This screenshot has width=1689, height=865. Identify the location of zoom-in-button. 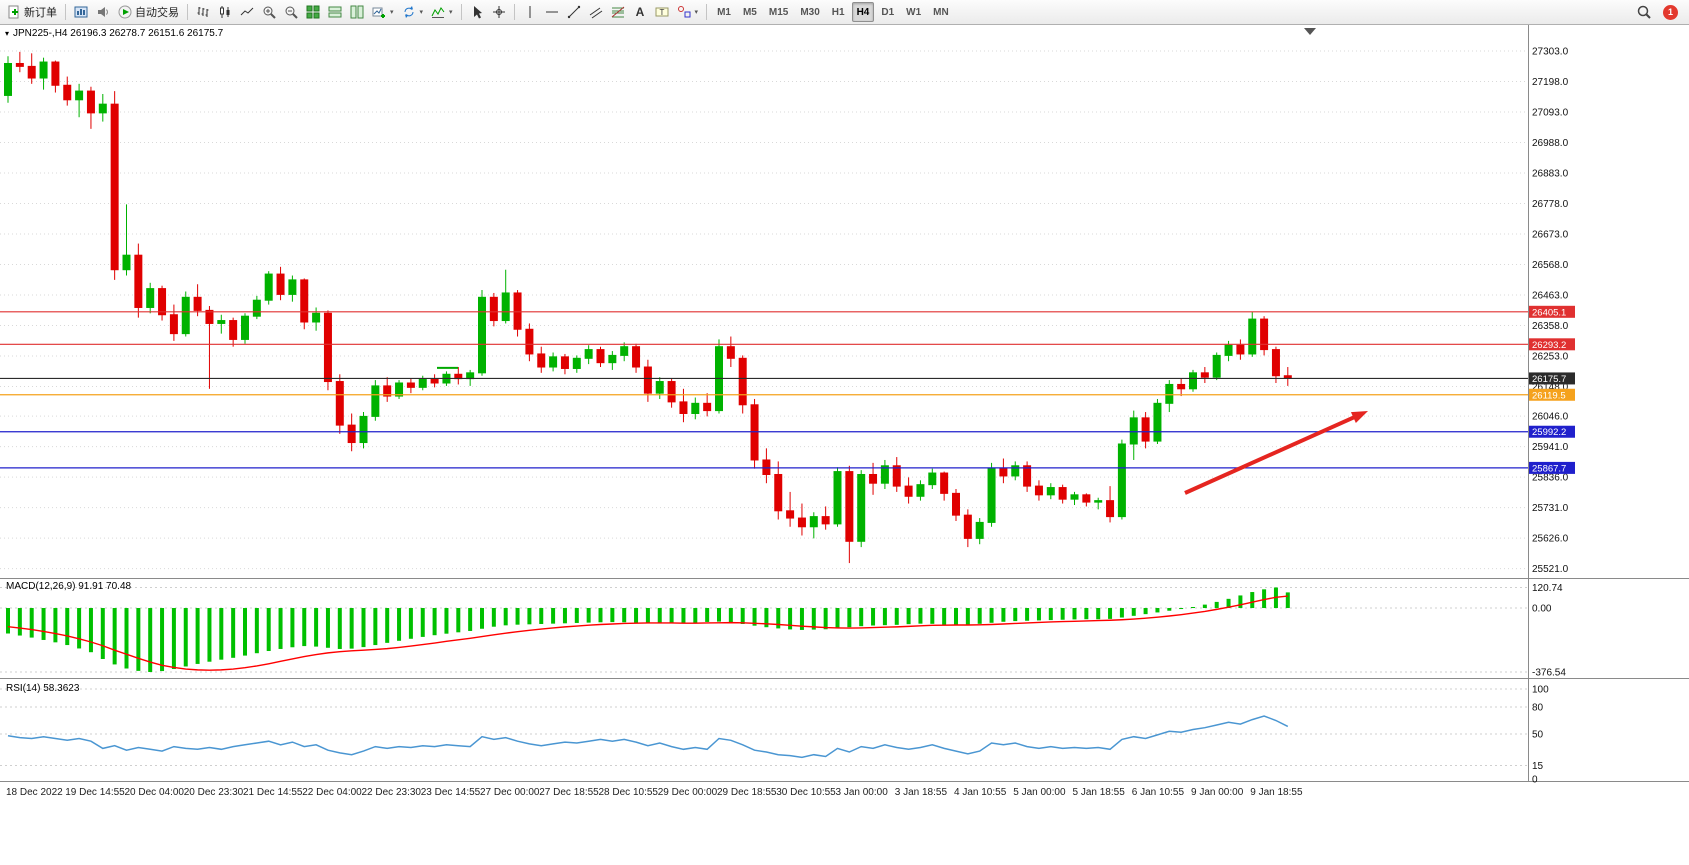
(269, 12).